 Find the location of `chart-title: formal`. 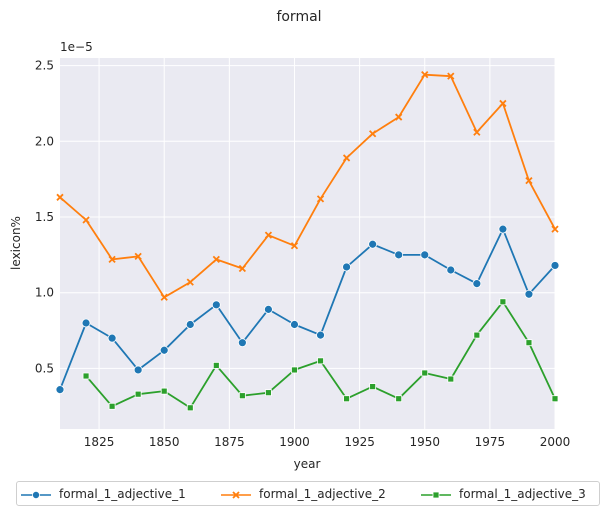

chart-title: formal is located at coordinates (298, 17).